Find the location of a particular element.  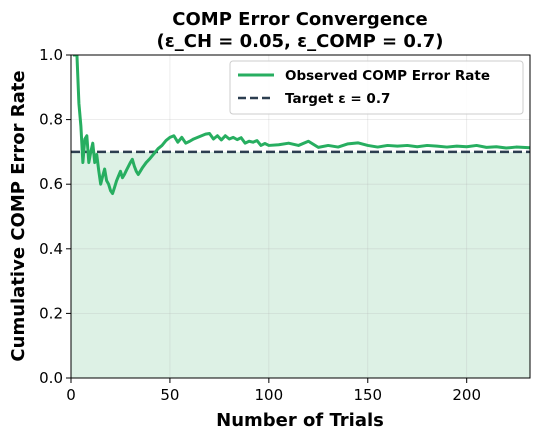

y-tick-label: 0.6 is located at coordinates (51, 184).